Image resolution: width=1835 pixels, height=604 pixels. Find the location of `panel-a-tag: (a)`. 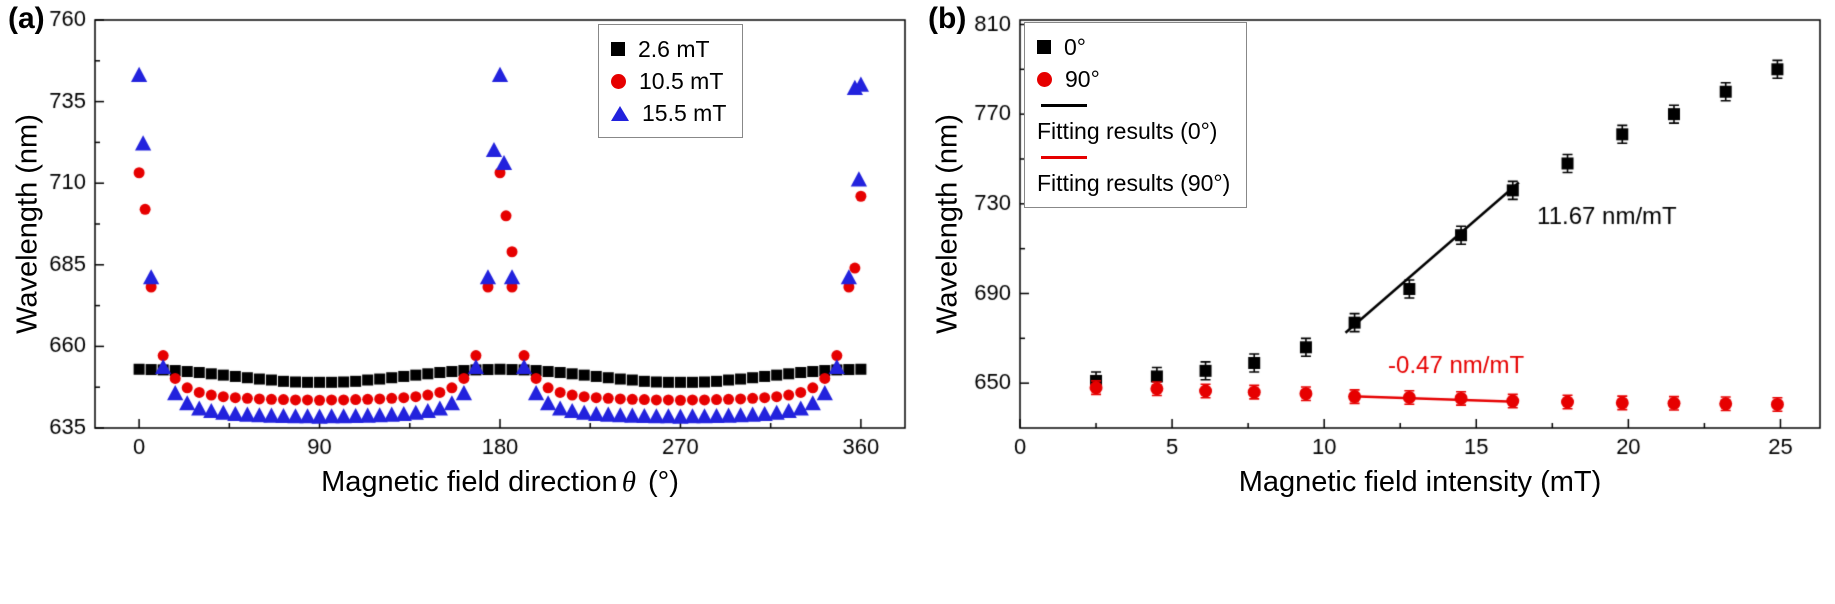

panel-a-tag: (a) is located at coordinates (26, 18).